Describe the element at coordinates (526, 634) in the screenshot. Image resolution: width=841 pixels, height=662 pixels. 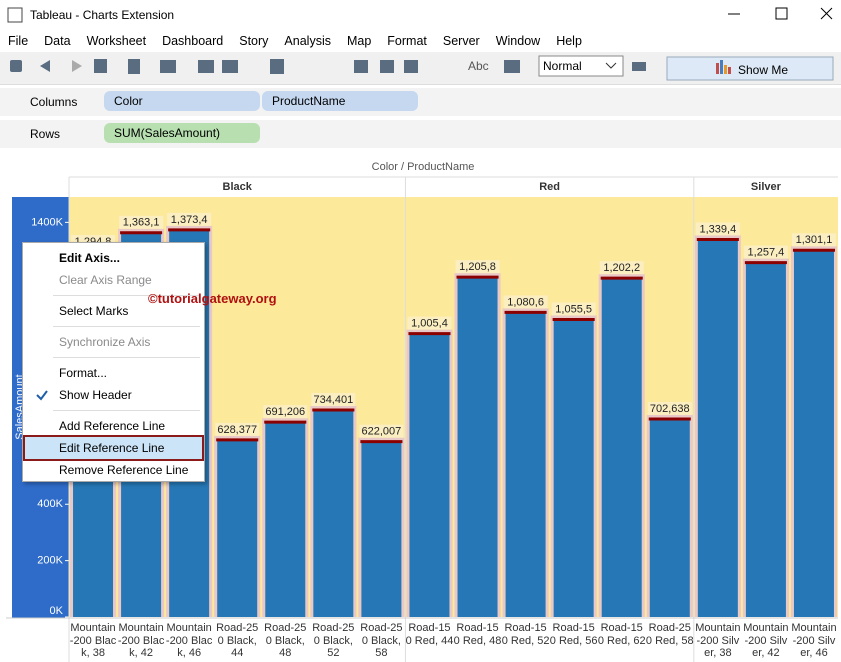
I see `x-tick-label: Road-150 Red, 52` at that location.